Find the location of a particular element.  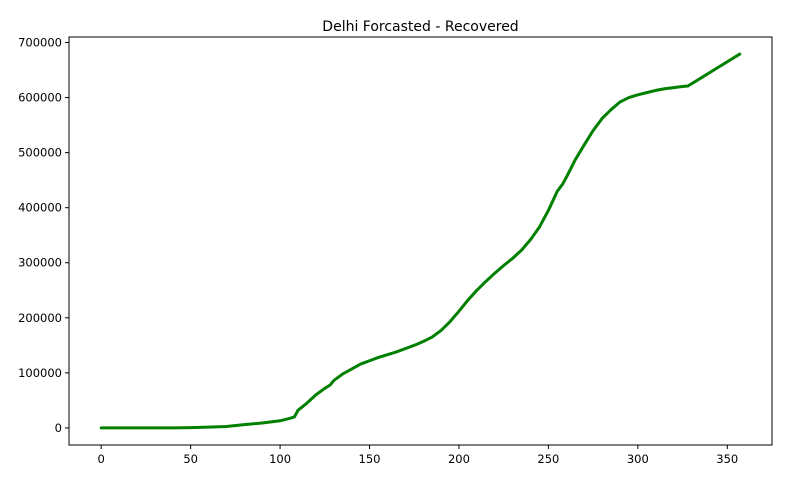

y-tick-label: 100000 is located at coordinates (40, 373).